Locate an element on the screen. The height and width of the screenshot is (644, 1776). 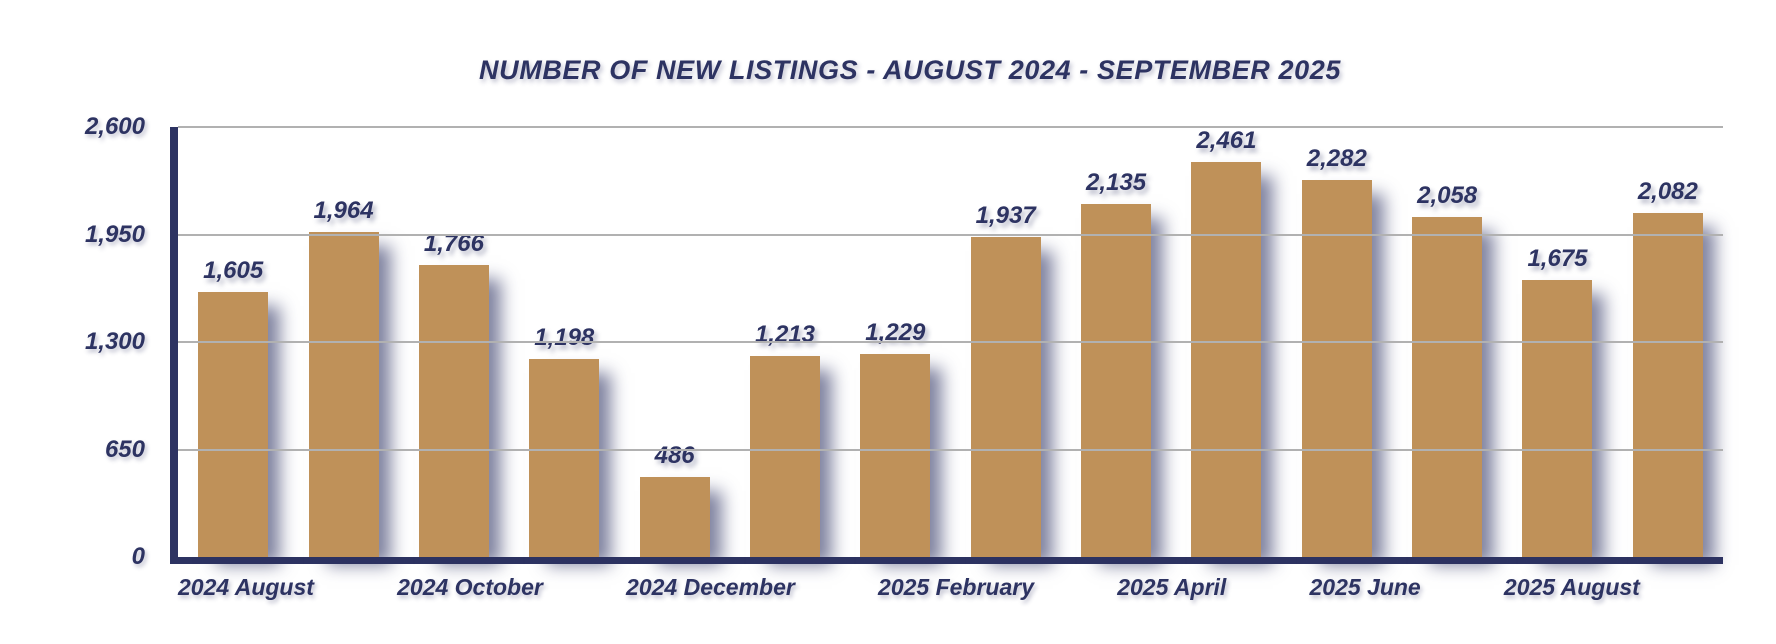
bar-slot: 1,198 is located at coordinates (564, 342).